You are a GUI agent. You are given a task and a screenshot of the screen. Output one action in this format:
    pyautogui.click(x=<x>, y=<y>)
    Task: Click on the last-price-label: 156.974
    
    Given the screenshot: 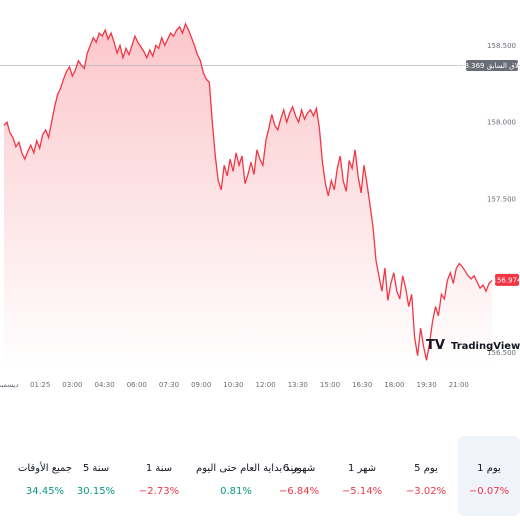 What is the action you would take?
    pyautogui.click(x=506, y=280)
    